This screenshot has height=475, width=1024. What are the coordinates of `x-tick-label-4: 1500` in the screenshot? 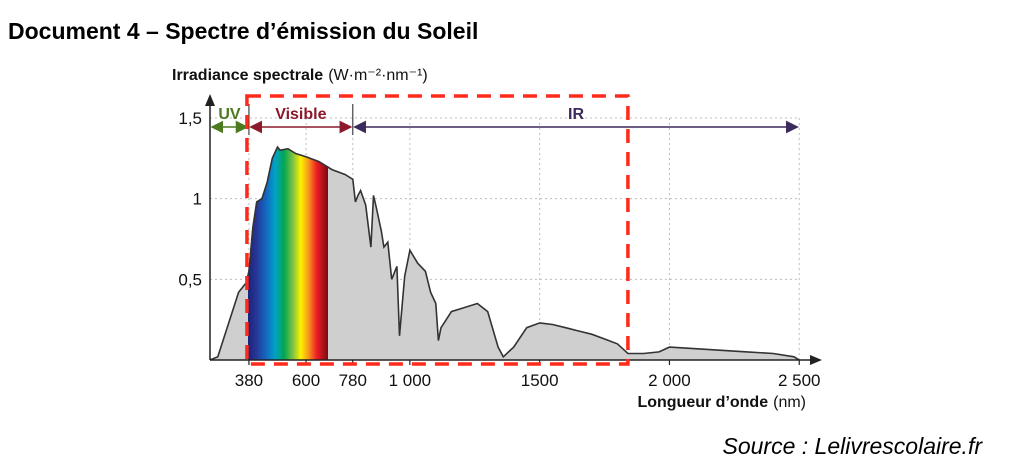 It's located at (540, 380).